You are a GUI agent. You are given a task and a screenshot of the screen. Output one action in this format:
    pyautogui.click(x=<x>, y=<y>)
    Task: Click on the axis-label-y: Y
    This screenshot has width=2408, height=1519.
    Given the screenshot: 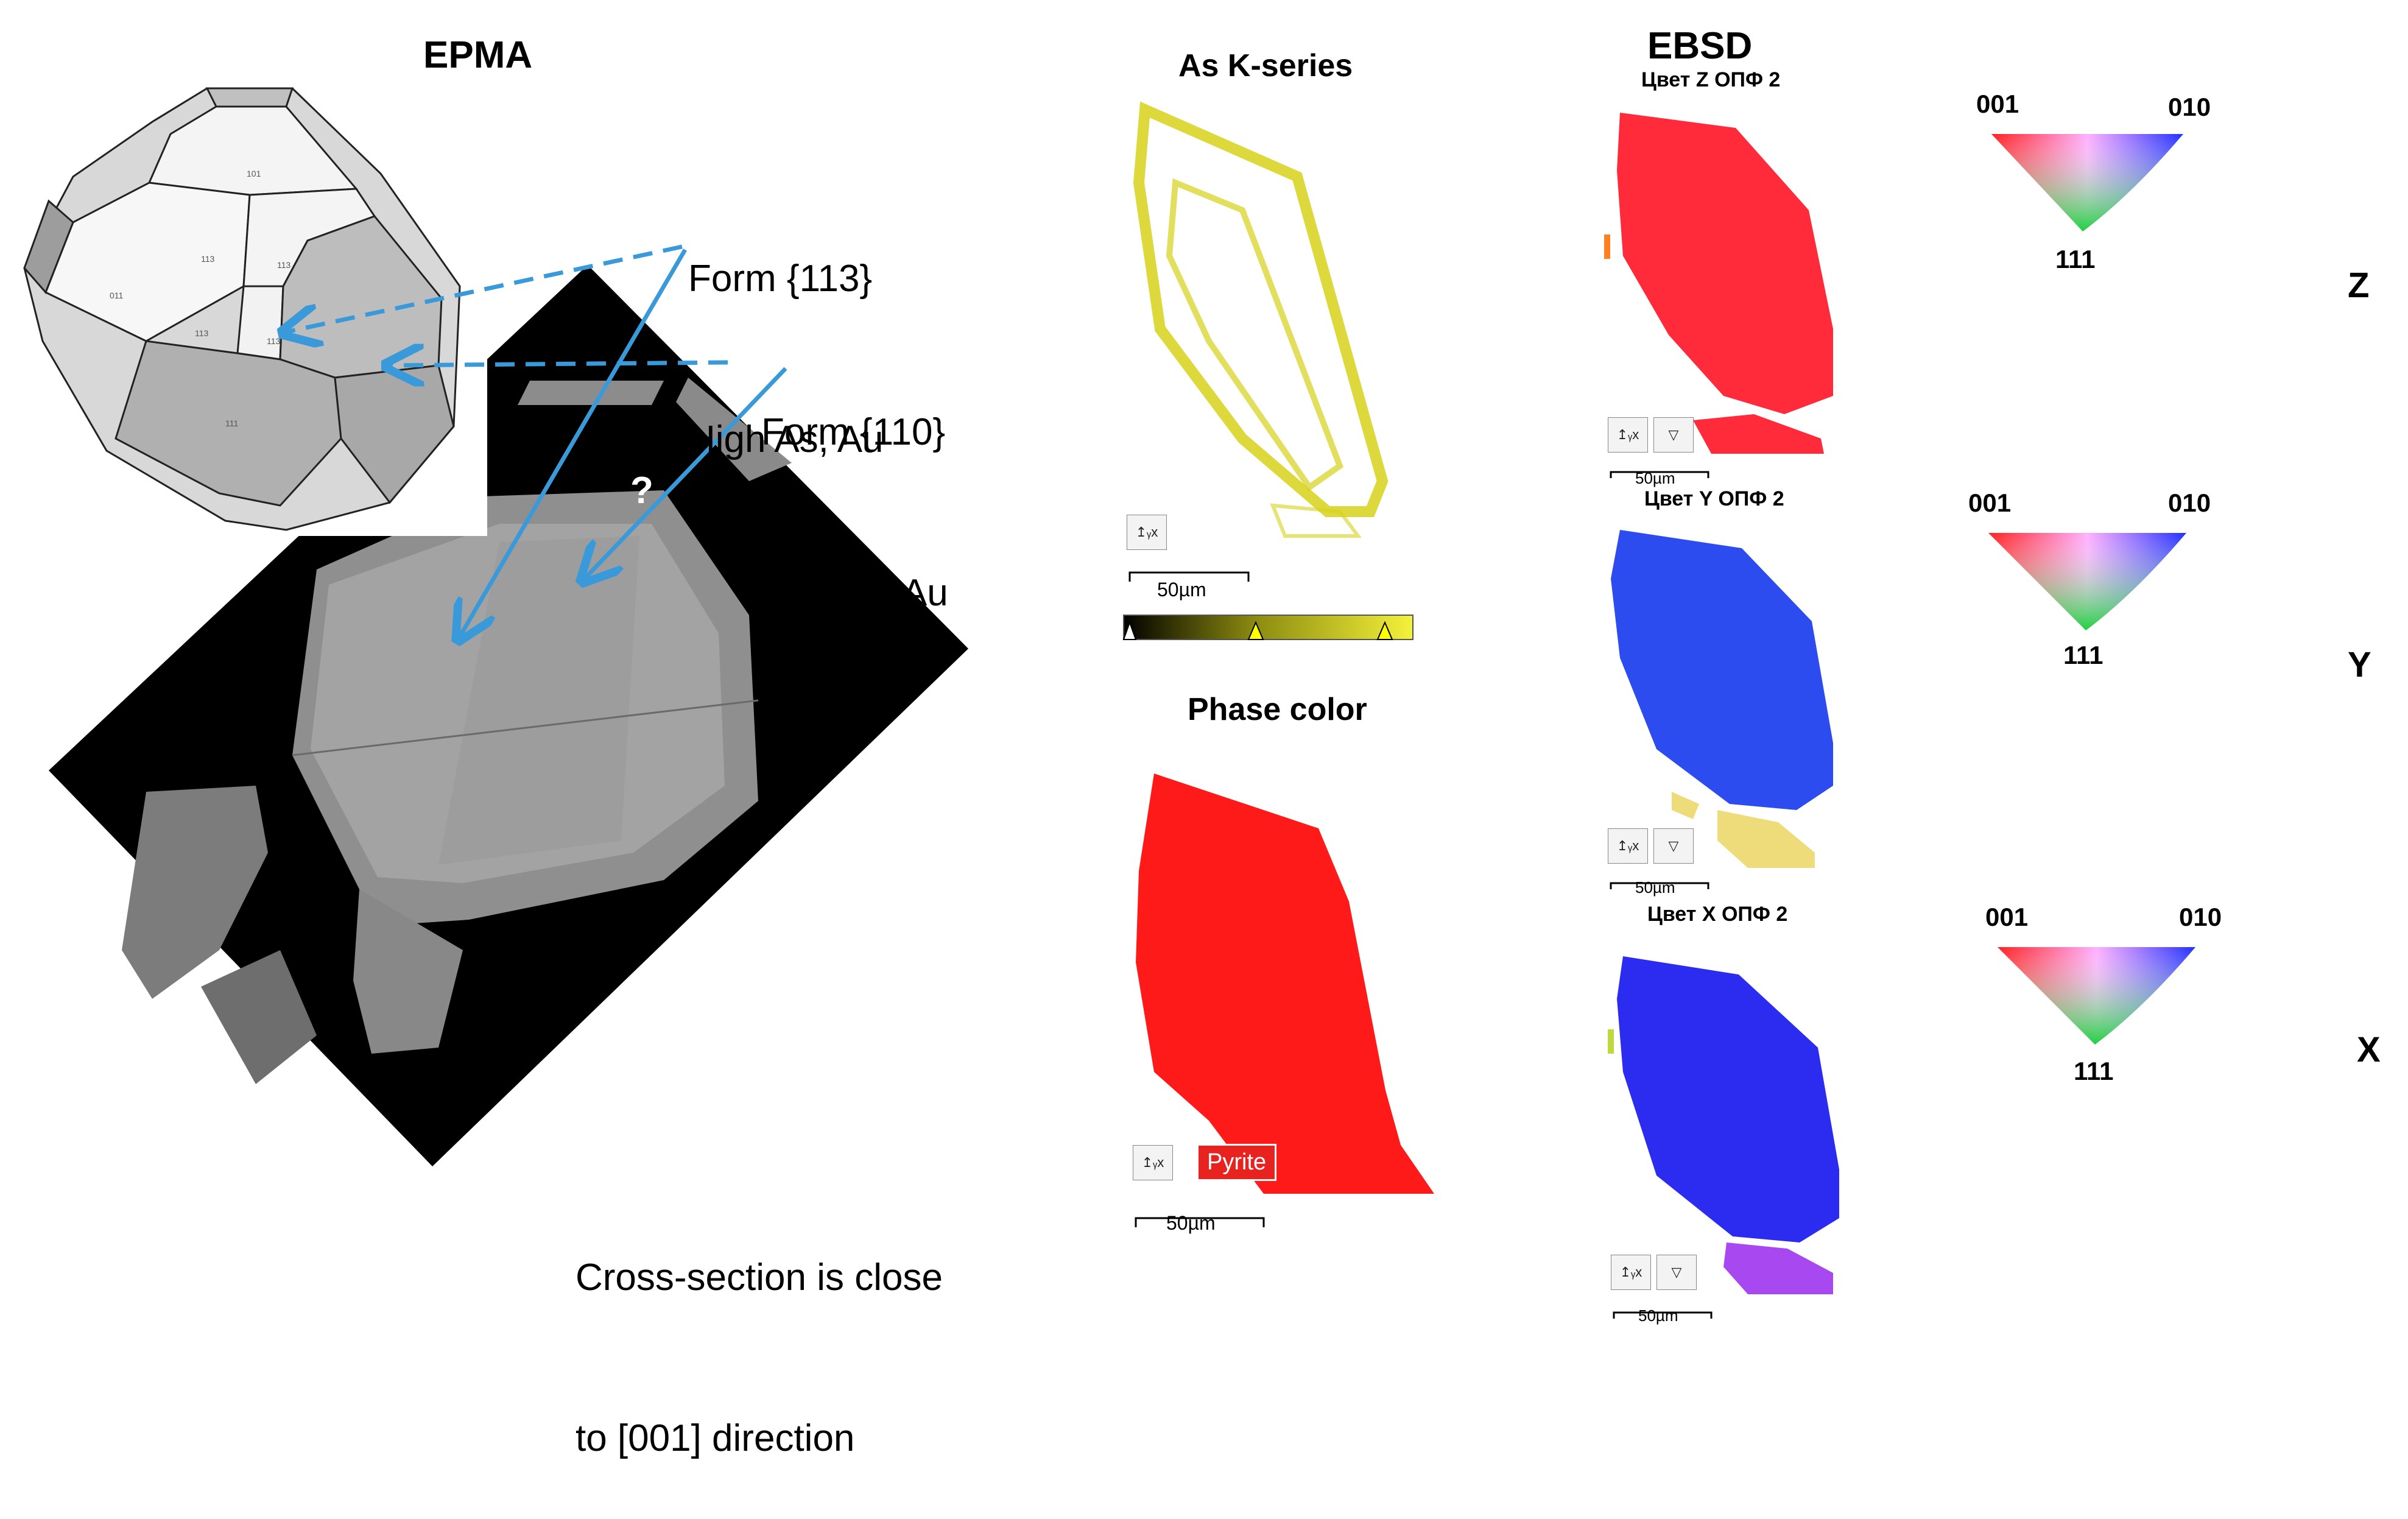 What is the action you would take?
    pyautogui.click(x=2359, y=665)
    